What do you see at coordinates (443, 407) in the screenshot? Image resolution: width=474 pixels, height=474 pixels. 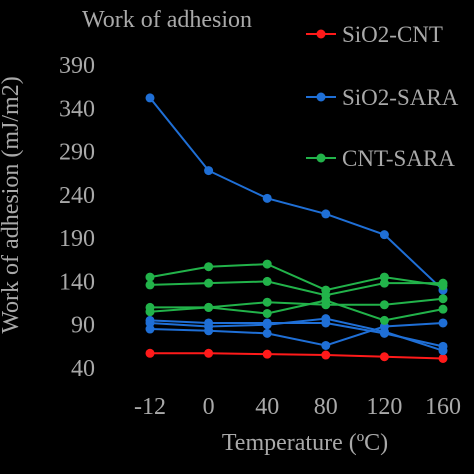 I see `x-tick-label: 160` at bounding box center [443, 407].